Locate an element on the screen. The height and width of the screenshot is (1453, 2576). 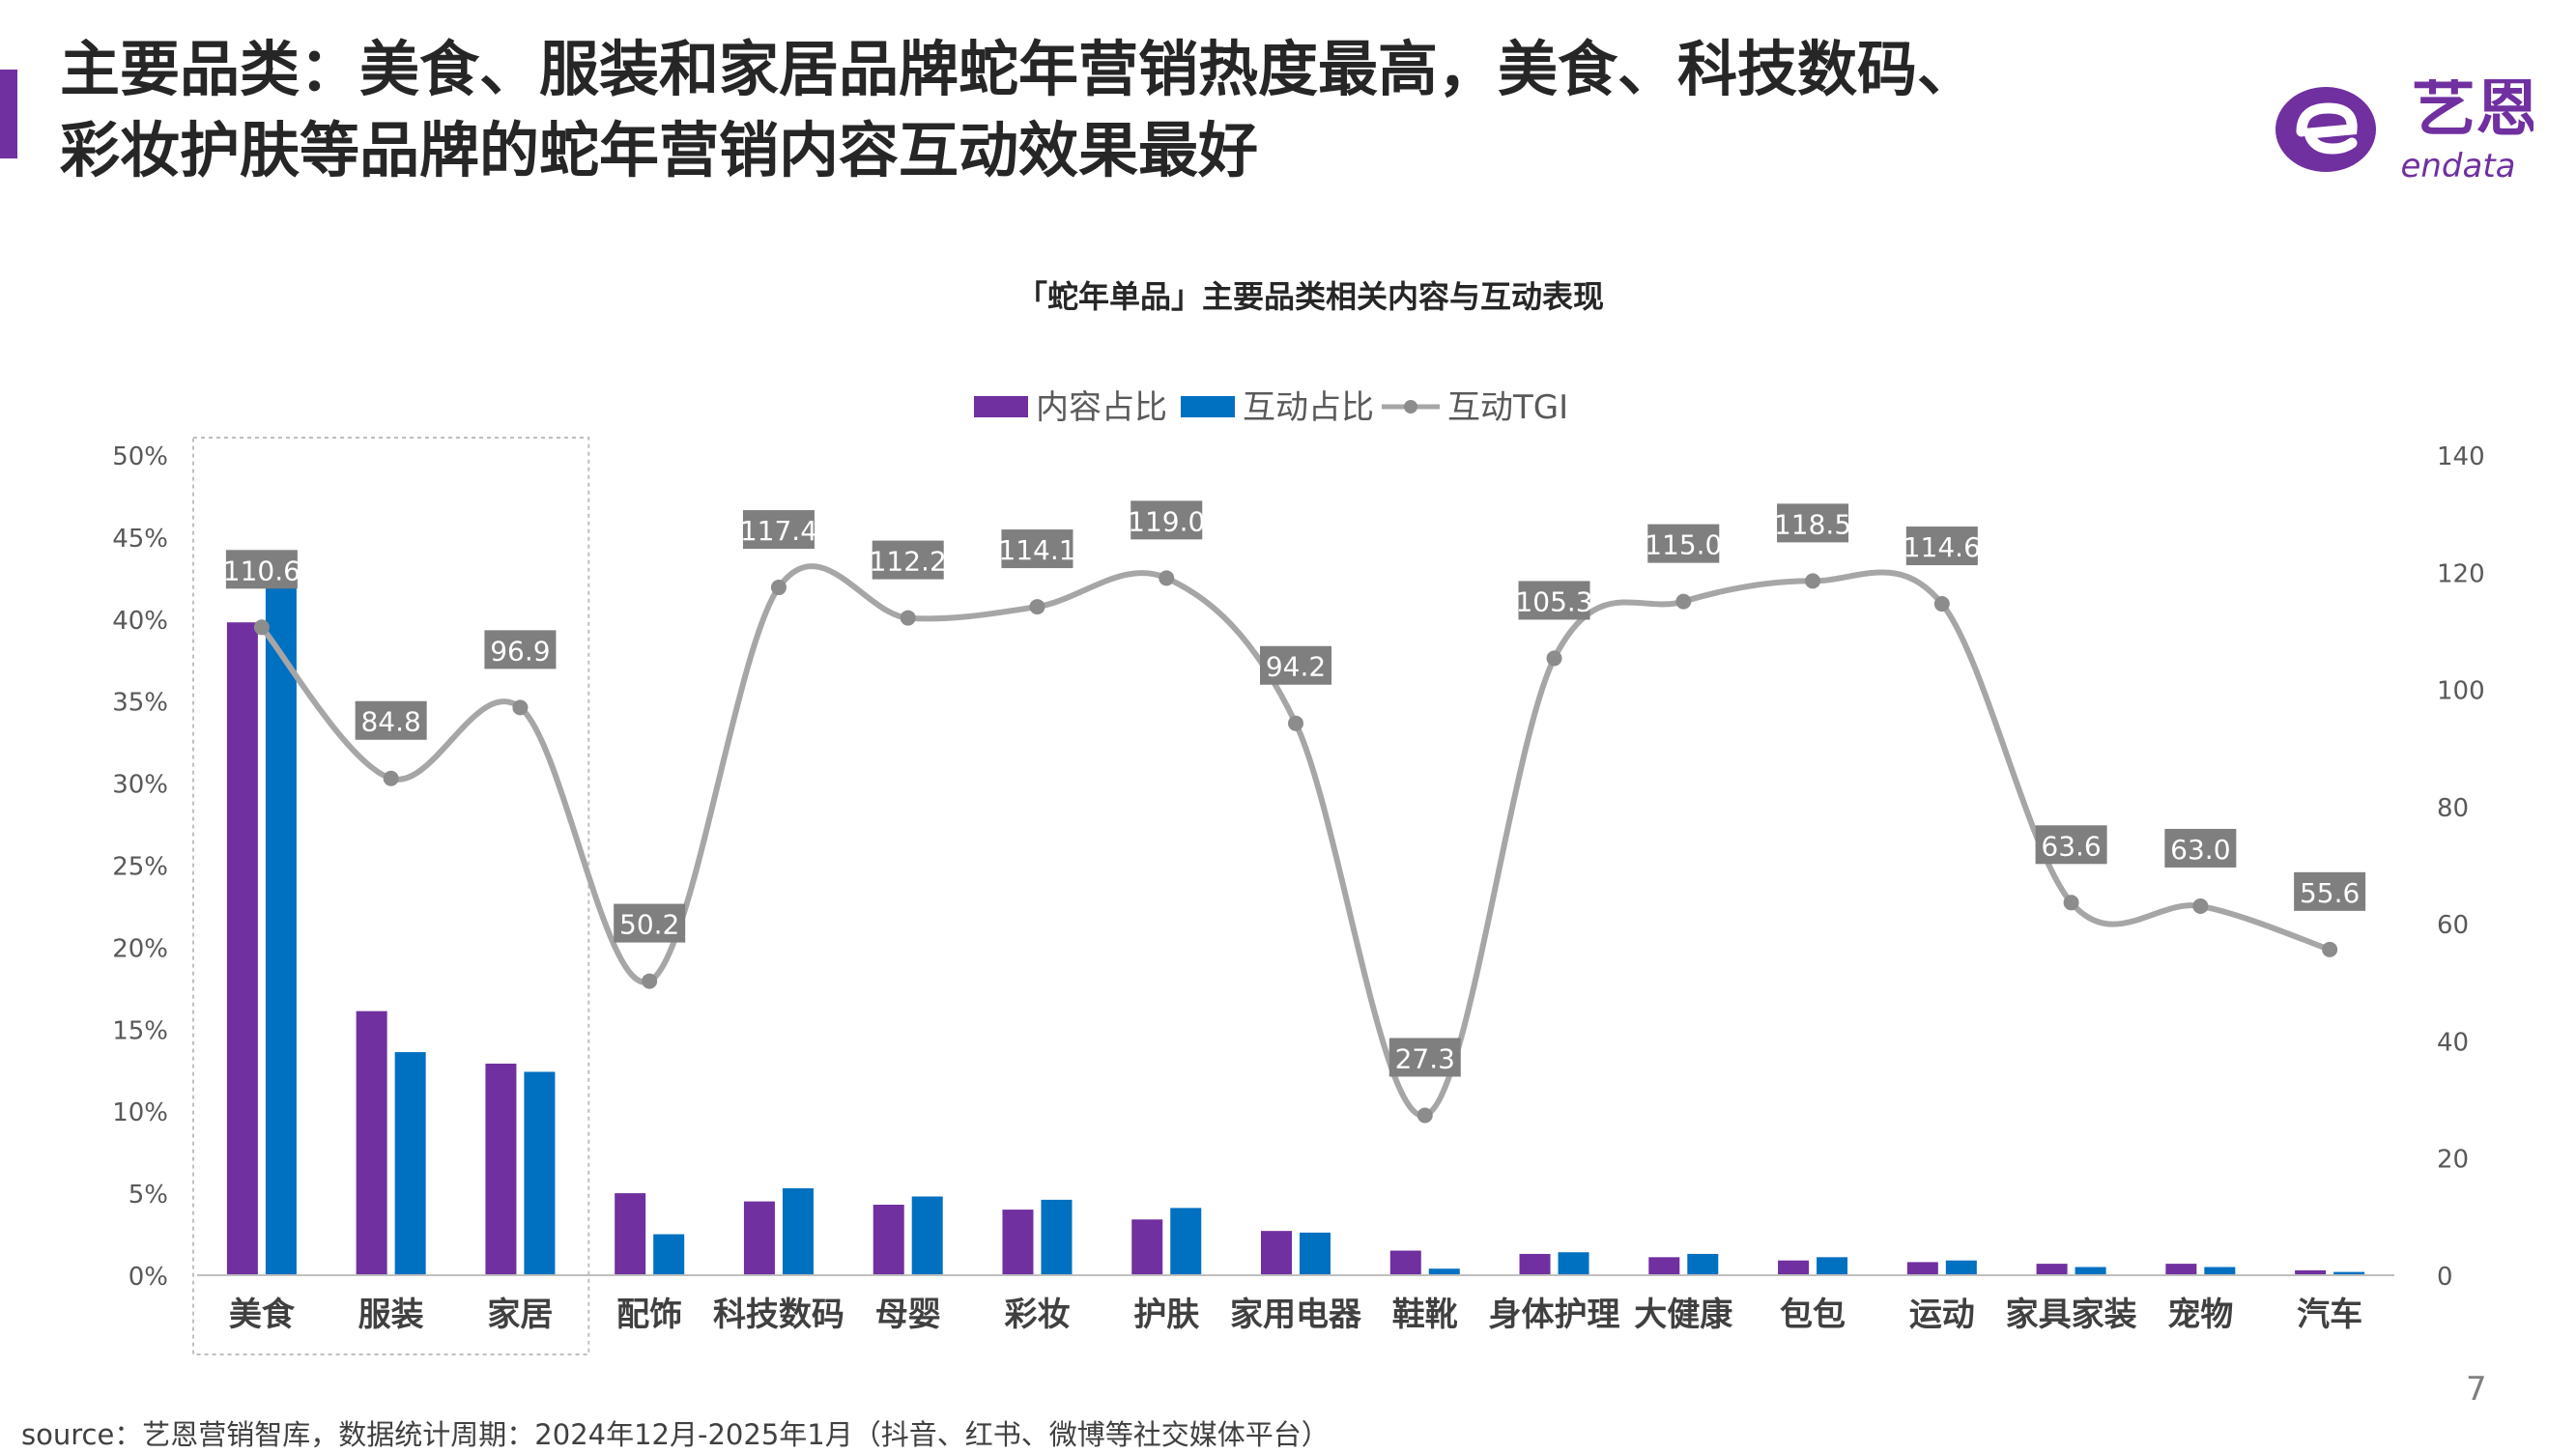
x-tick-label: 家具家装 is located at coordinates (2071, 1315).